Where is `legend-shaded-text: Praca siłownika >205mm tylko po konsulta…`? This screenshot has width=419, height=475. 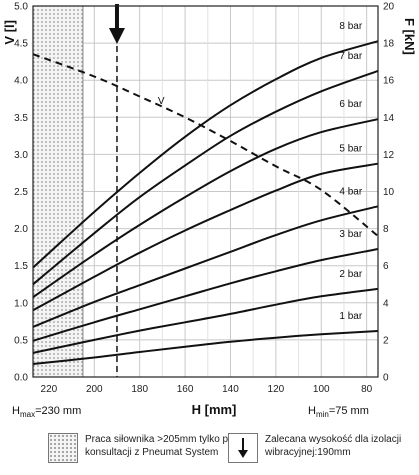 legend-shaded-text: Praca siłownika >205mm tylko po konsulta… is located at coordinates (159, 446).